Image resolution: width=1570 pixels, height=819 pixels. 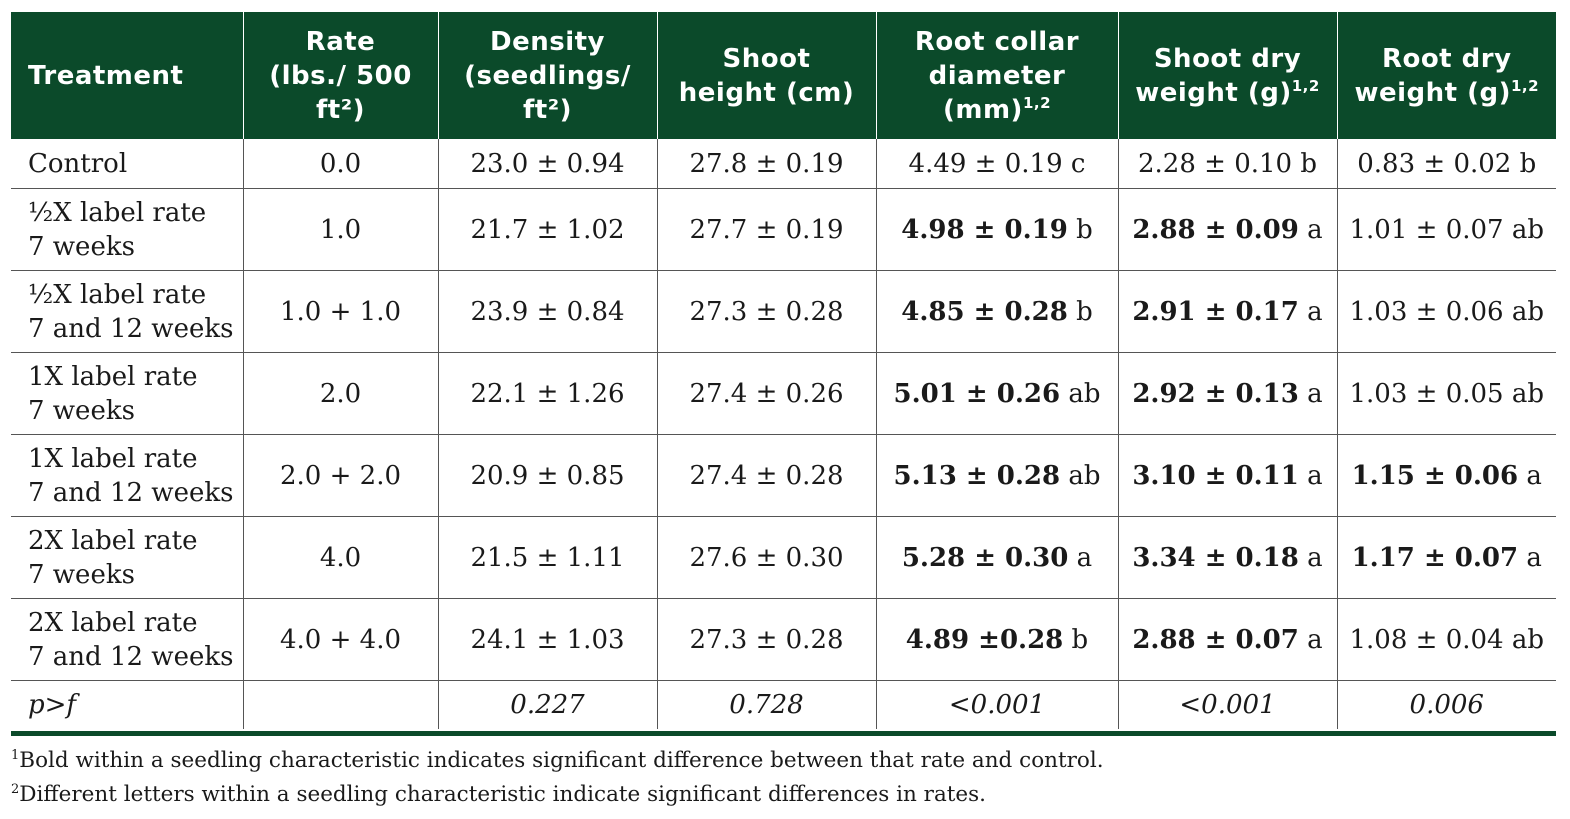 What do you see at coordinates (766, 475) in the screenshot?
I see `cell-shoot-height: 27.4 ± 0.28` at bounding box center [766, 475].